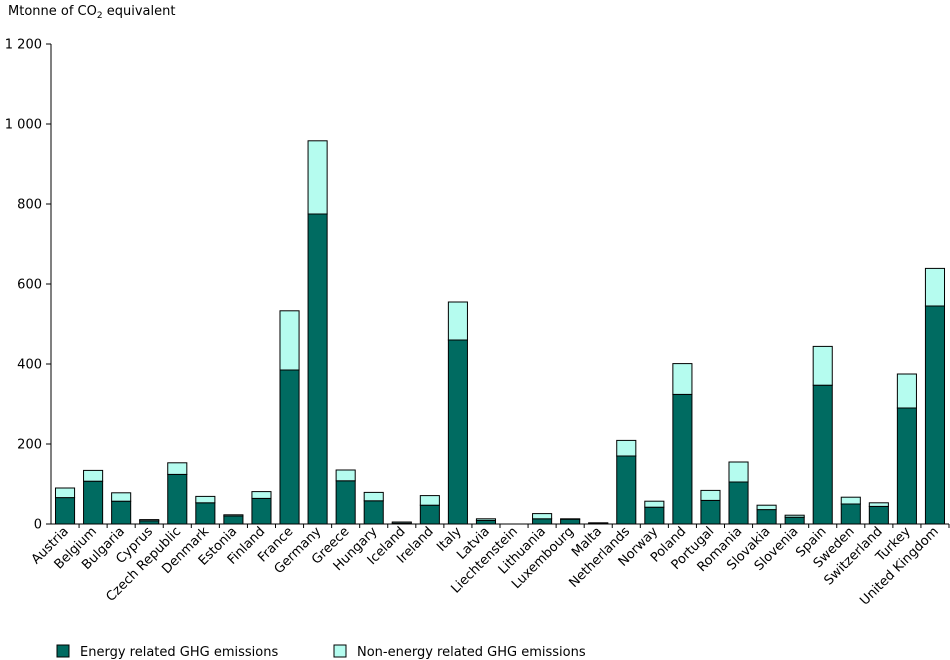 The width and height of the screenshot is (950, 660). What do you see at coordinates (63, 651) in the screenshot?
I see `legend-swatch-energy` at bounding box center [63, 651].